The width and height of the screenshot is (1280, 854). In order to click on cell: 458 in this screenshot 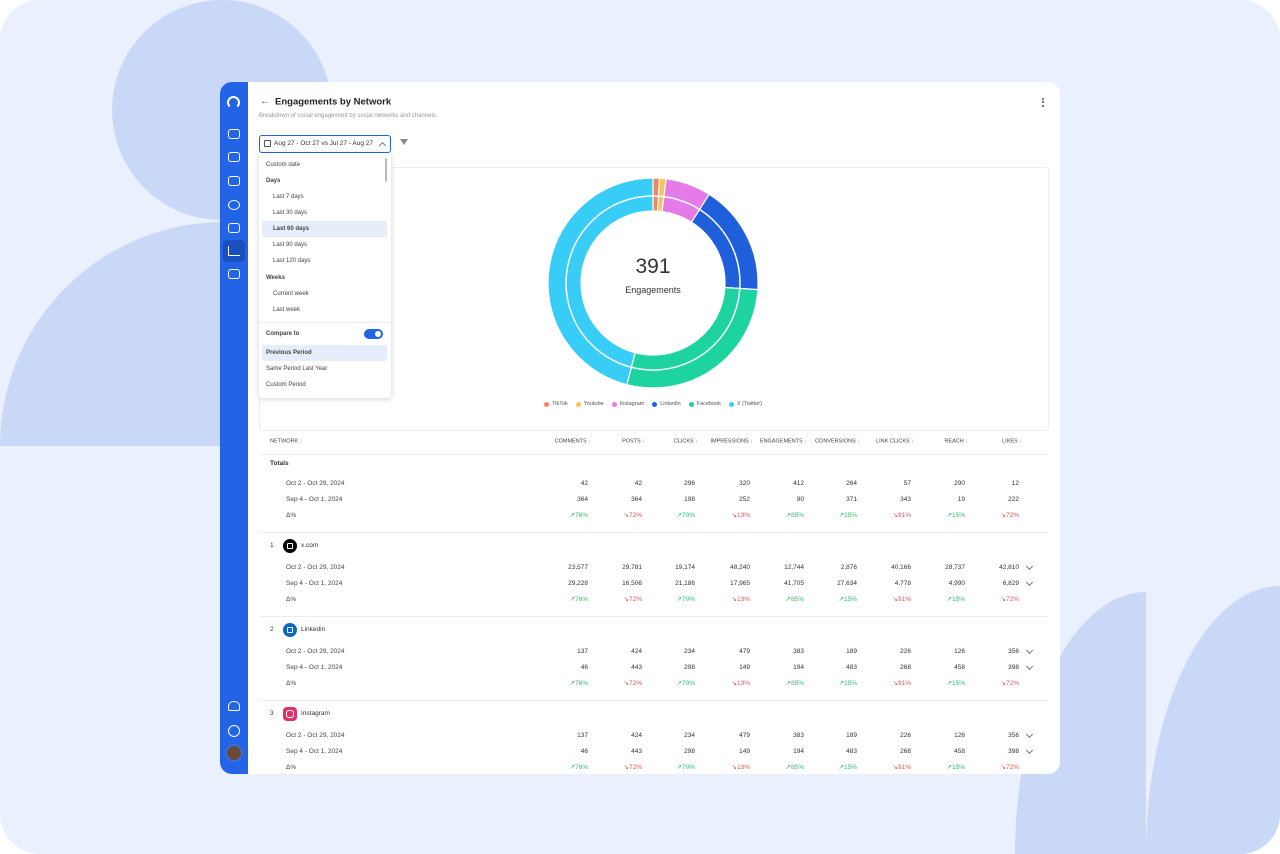, I will do `click(959, 751)`.